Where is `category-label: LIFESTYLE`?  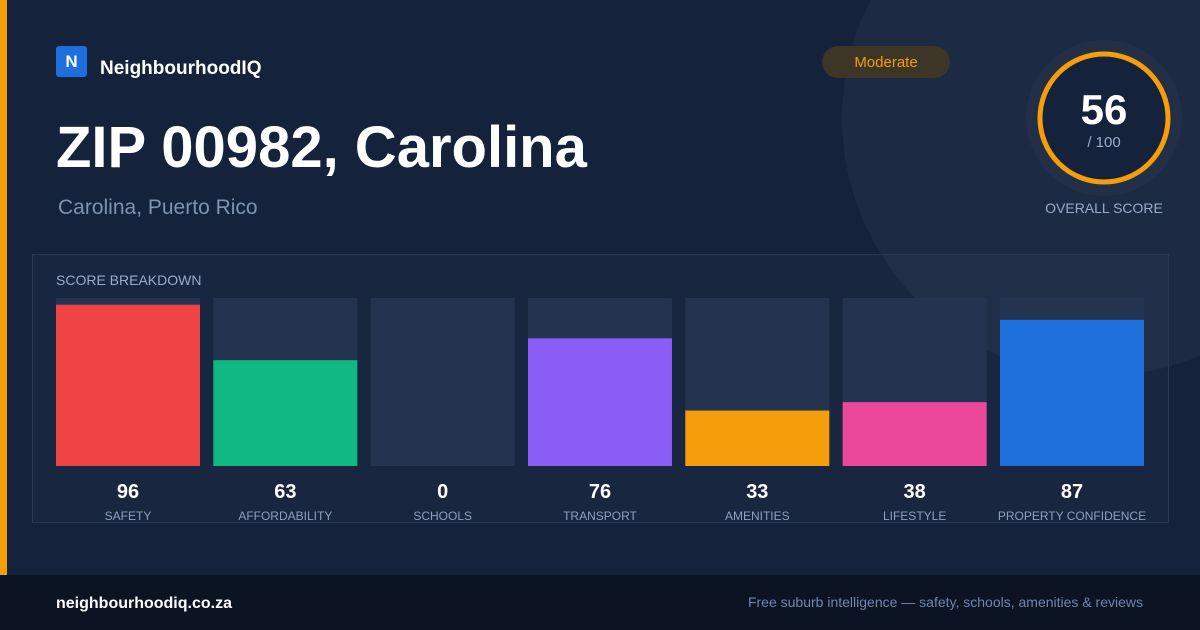 category-label: LIFESTYLE is located at coordinates (914, 516).